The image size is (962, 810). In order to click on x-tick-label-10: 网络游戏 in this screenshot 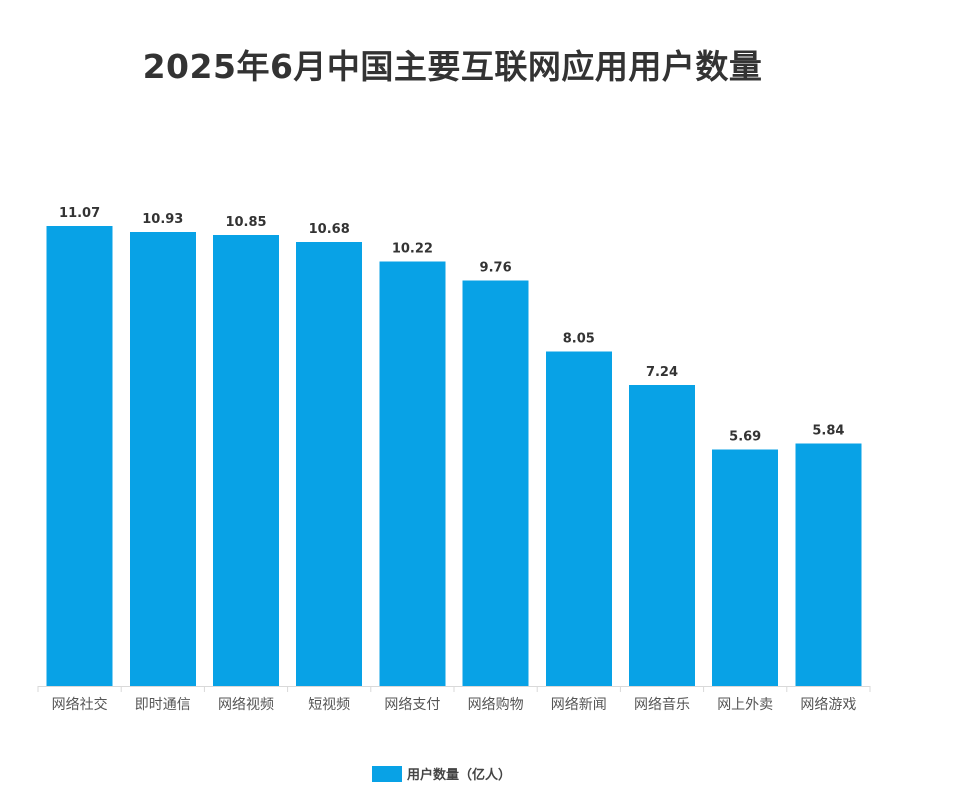, I will do `click(828, 705)`.